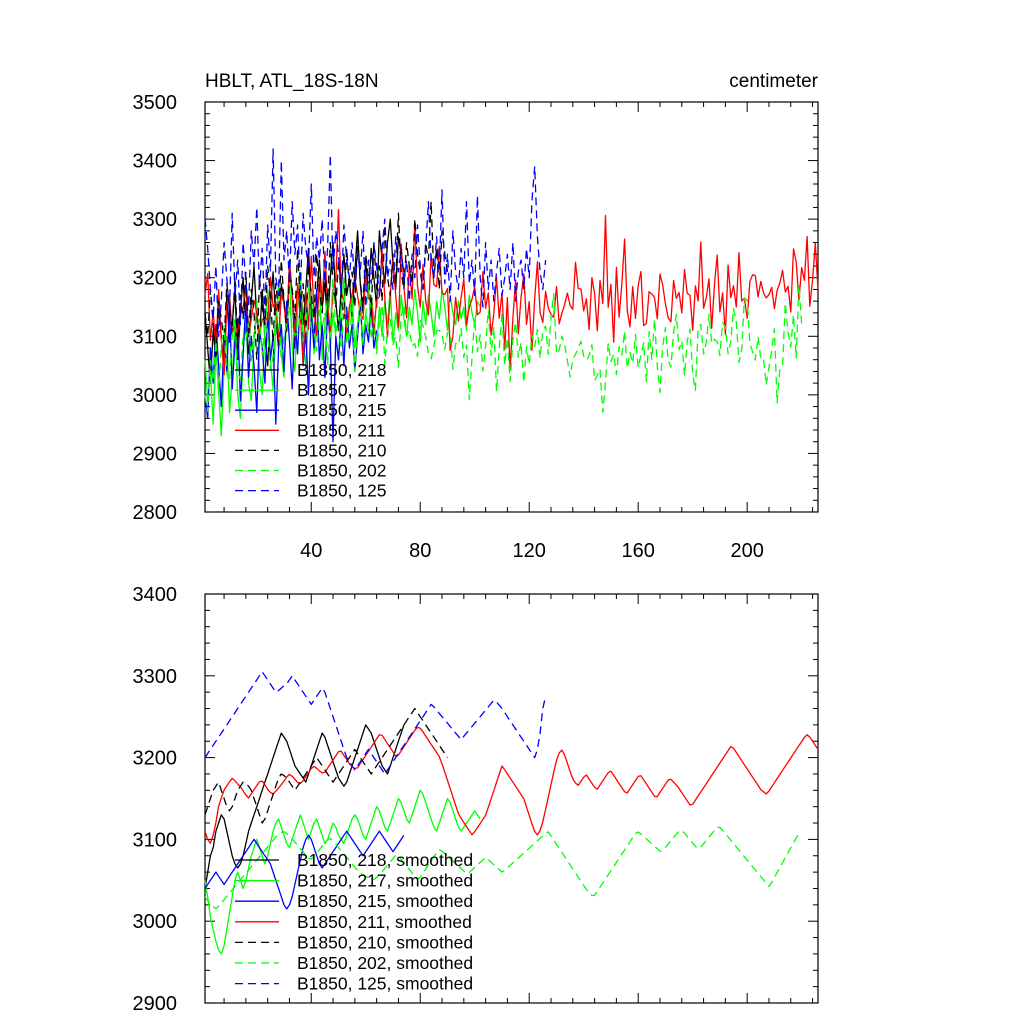 Image resolution: width=1024 pixels, height=1024 pixels. I want to click on top-legend-label-6: B1850, 125, so click(342, 491).